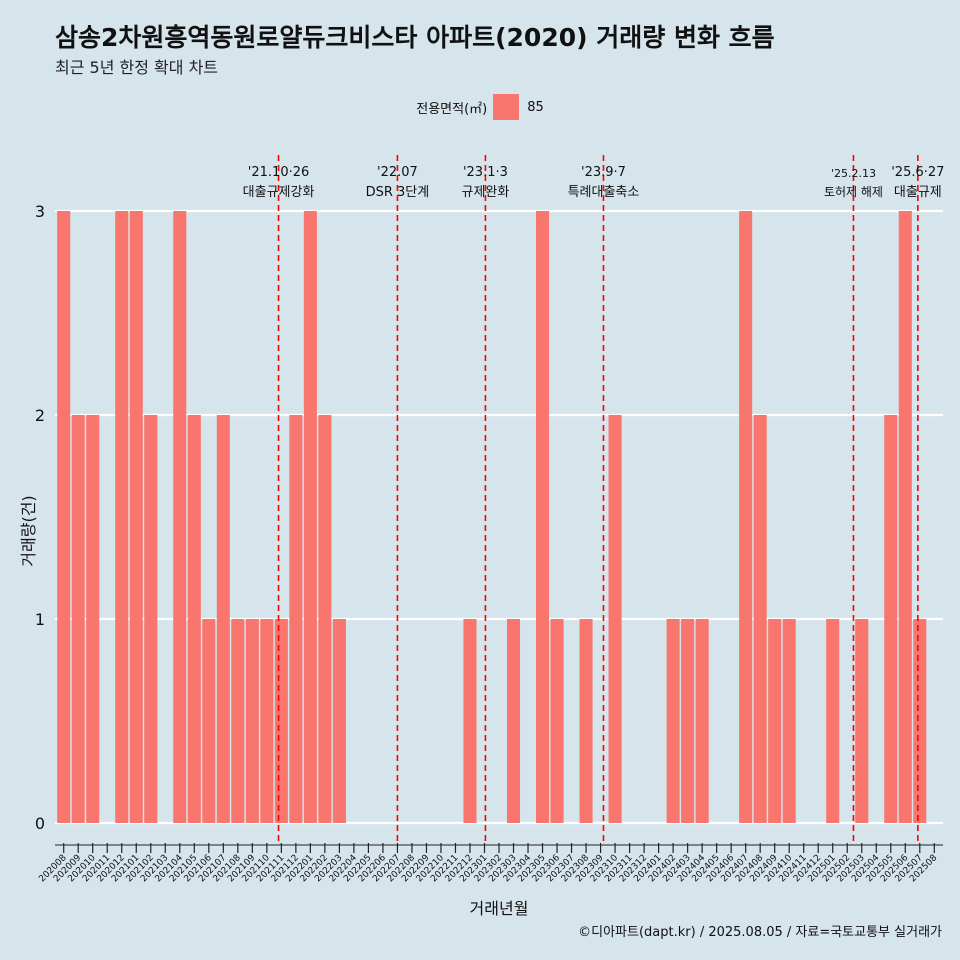 This screenshot has width=960, height=960. What do you see at coordinates (917, 172) in the screenshot?
I see `event-date-label: '25.6·27` at bounding box center [917, 172].